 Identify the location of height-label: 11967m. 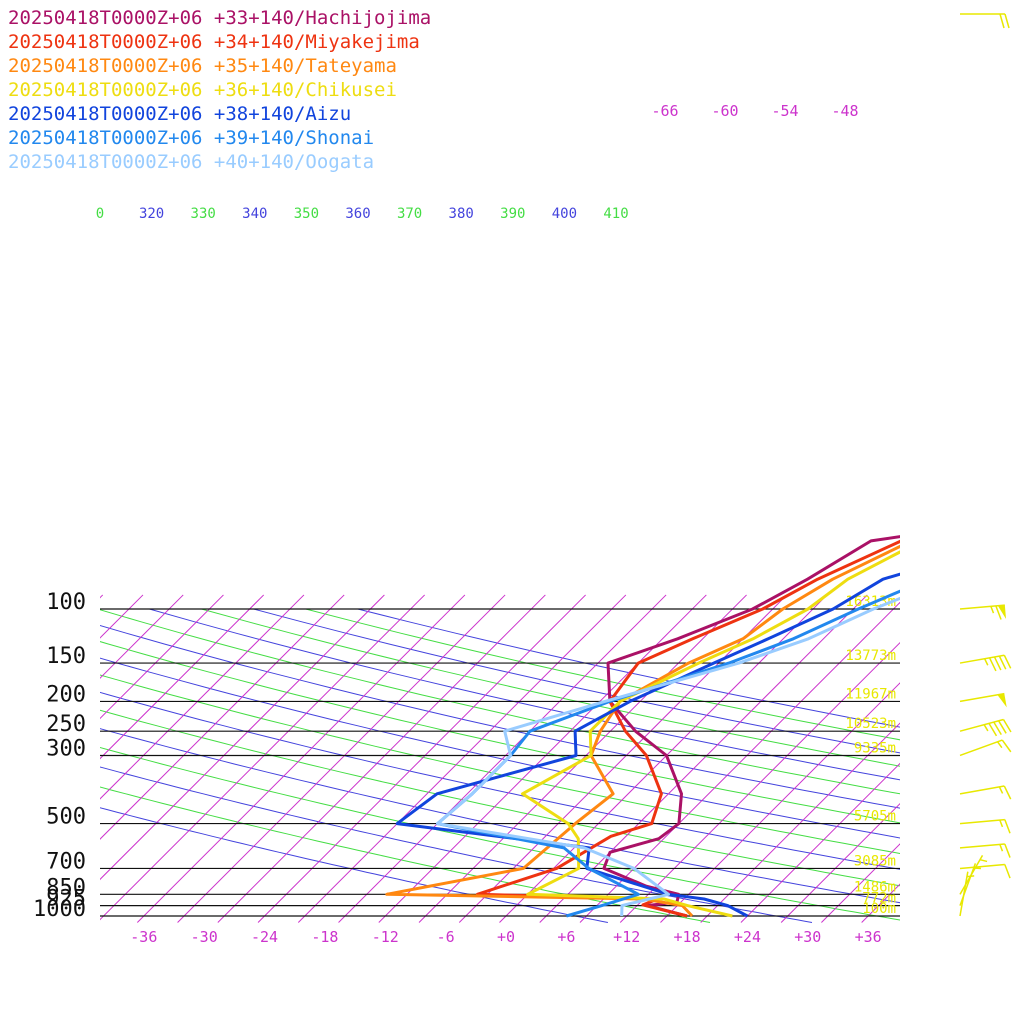
(870, 694).